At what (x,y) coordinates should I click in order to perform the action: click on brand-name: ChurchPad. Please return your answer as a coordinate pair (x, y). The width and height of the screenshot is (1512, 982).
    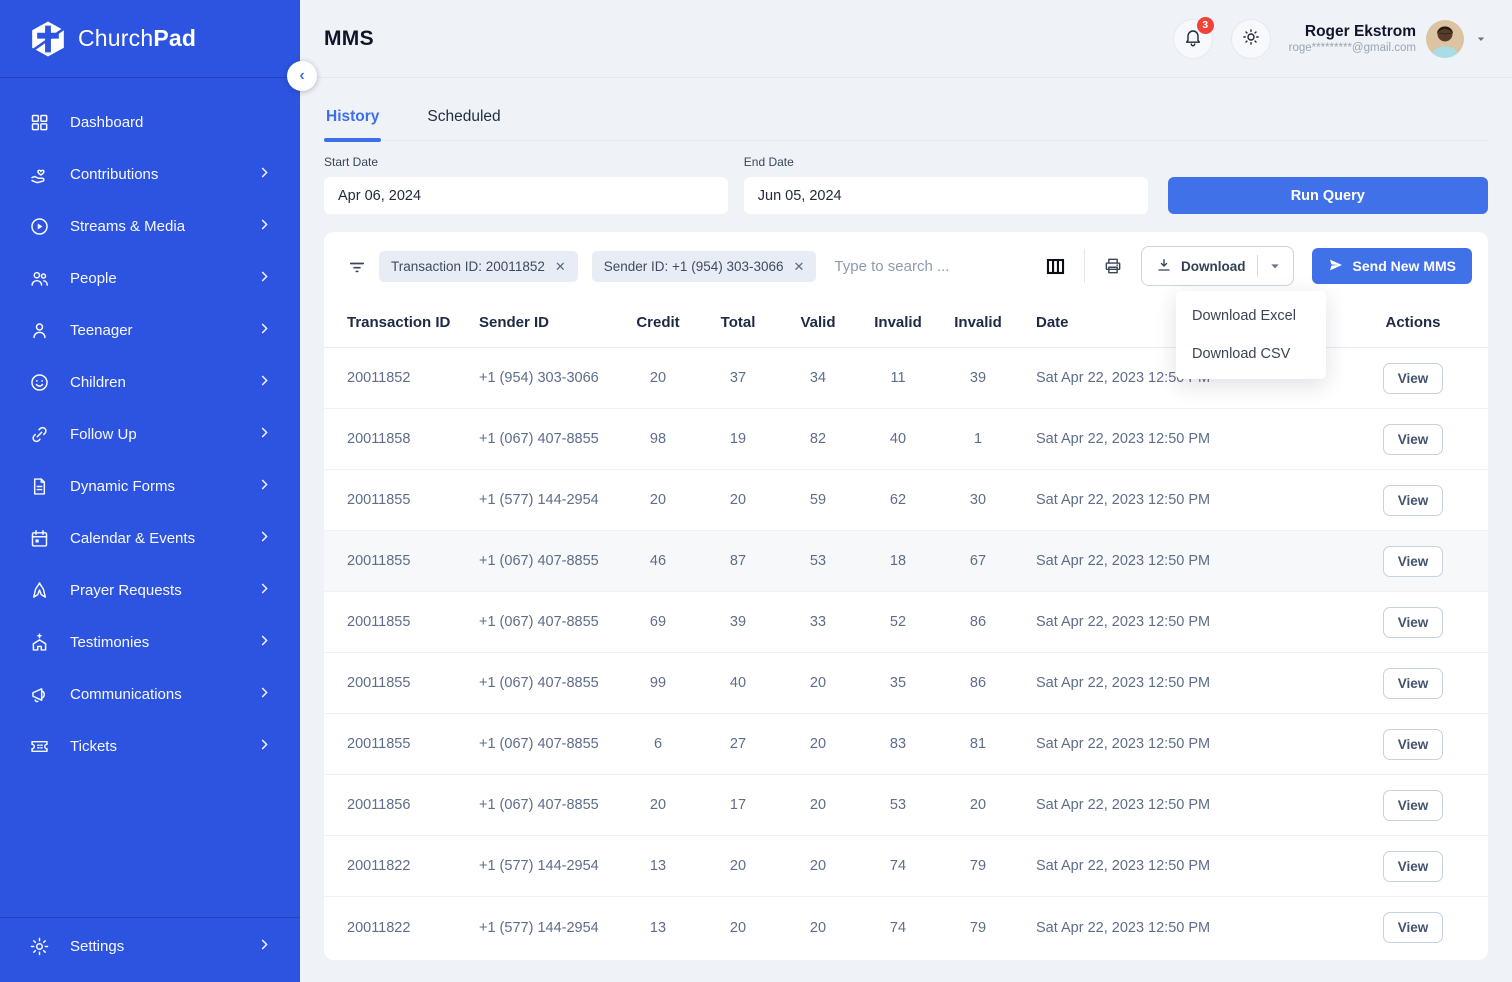
    Looking at the image, I should click on (137, 38).